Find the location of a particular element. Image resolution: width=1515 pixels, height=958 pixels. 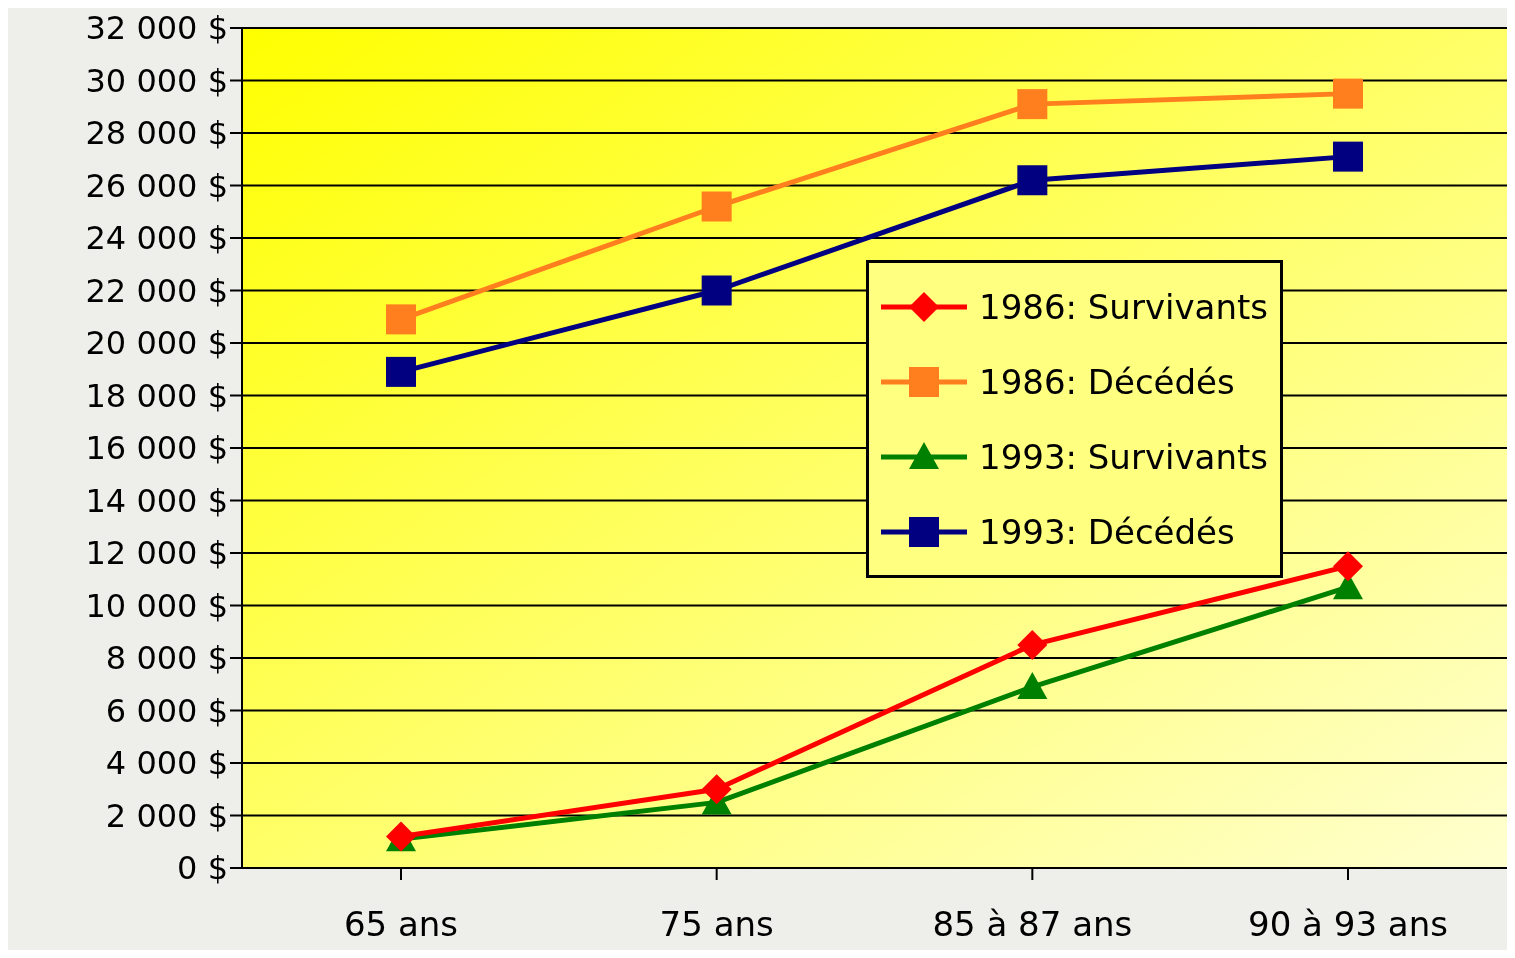

y-tick-label: 12 000 $ is located at coordinates (156, 553).